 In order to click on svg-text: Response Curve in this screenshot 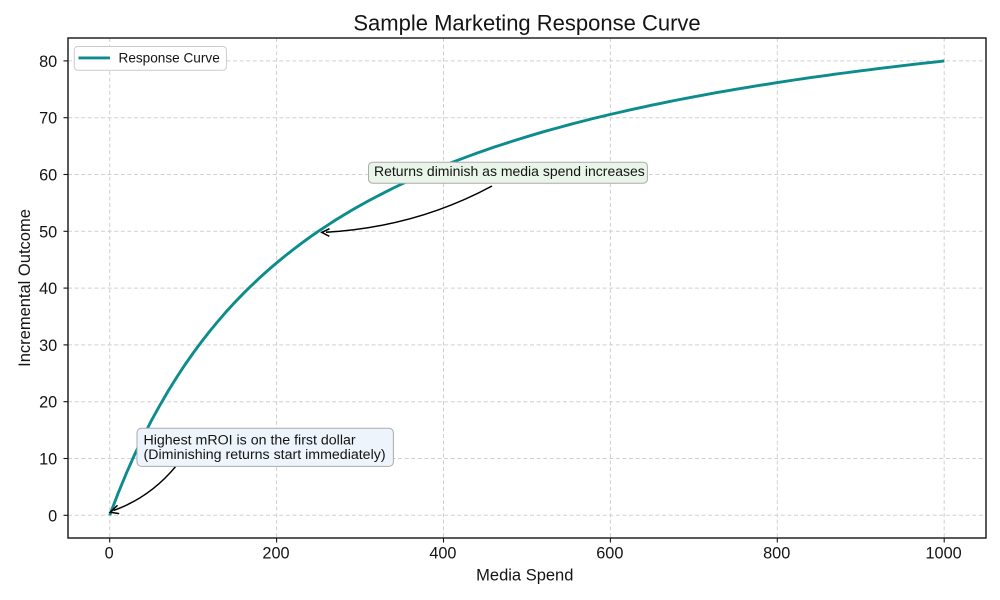, I will do `click(169, 58)`.